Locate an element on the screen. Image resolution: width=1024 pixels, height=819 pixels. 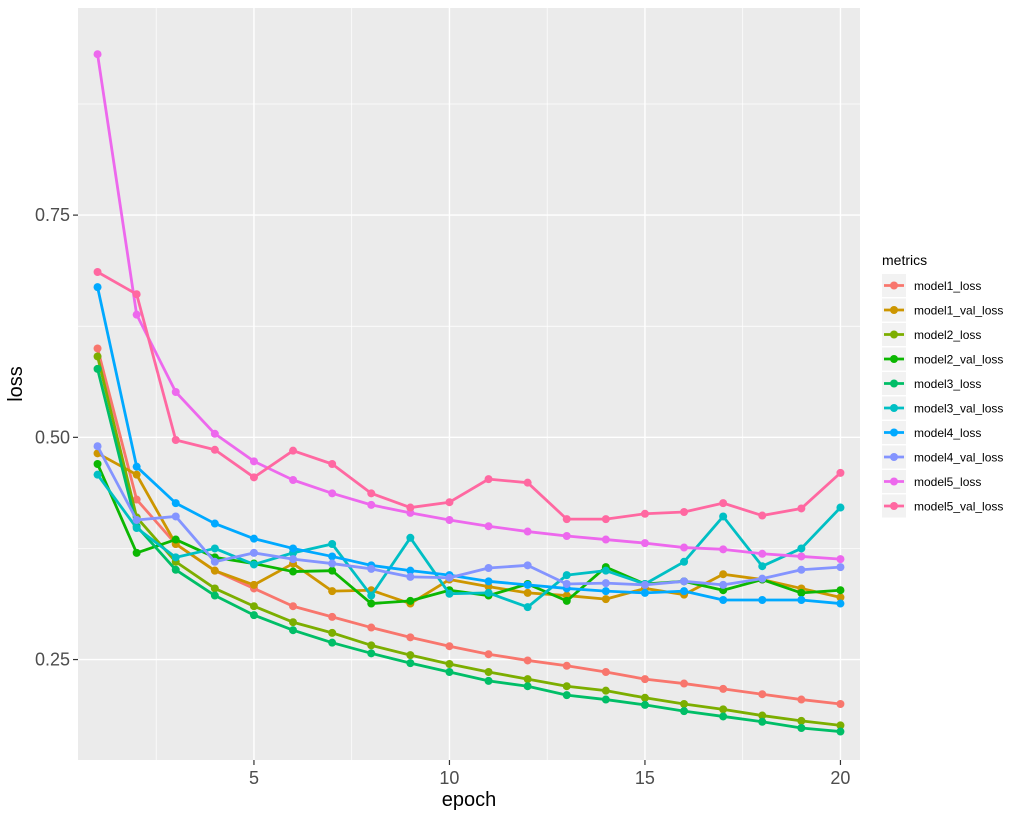
x-axis-title: epoch is located at coordinates (469, 800).